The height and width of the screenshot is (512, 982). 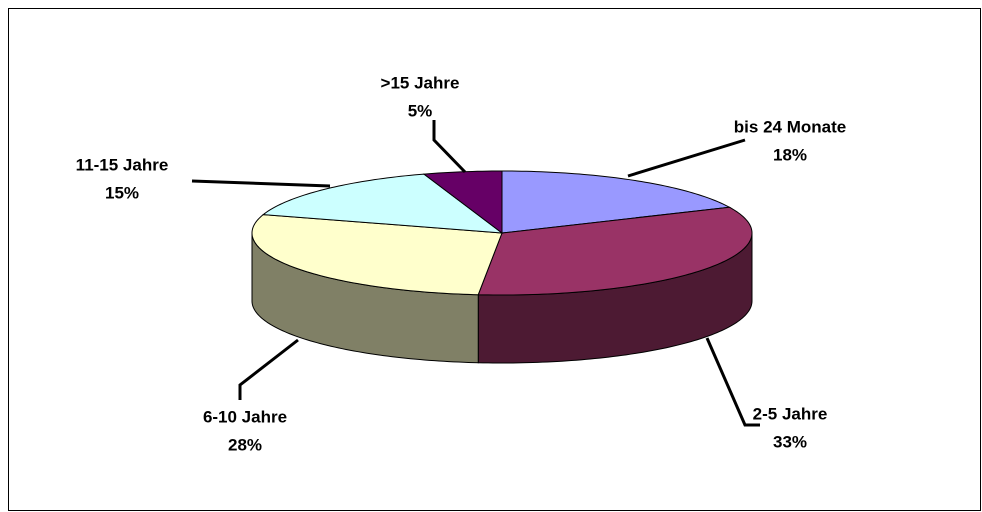 I want to click on slice-value-label: 15%, so click(x=122, y=192).